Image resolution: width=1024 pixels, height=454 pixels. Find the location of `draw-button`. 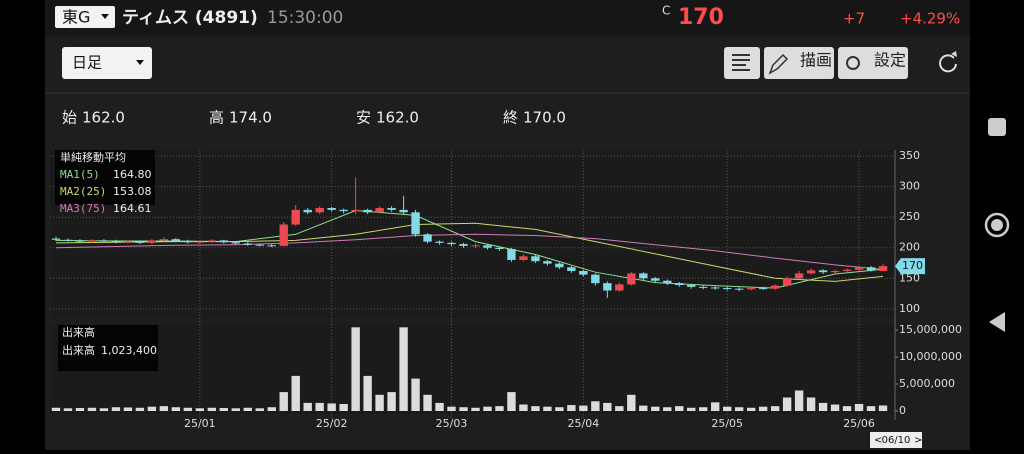

draw-button is located at coordinates (799, 63).